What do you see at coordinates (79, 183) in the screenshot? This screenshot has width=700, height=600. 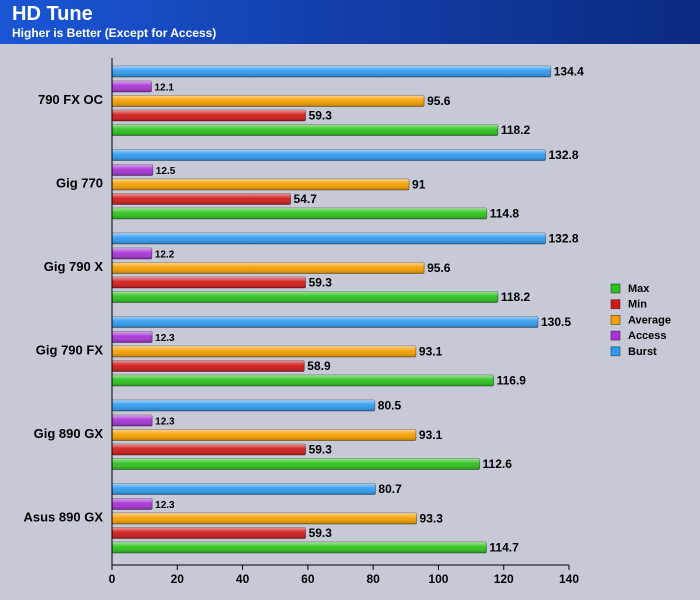 I see `category-label: Gig 770` at bounding box center [79, 183].